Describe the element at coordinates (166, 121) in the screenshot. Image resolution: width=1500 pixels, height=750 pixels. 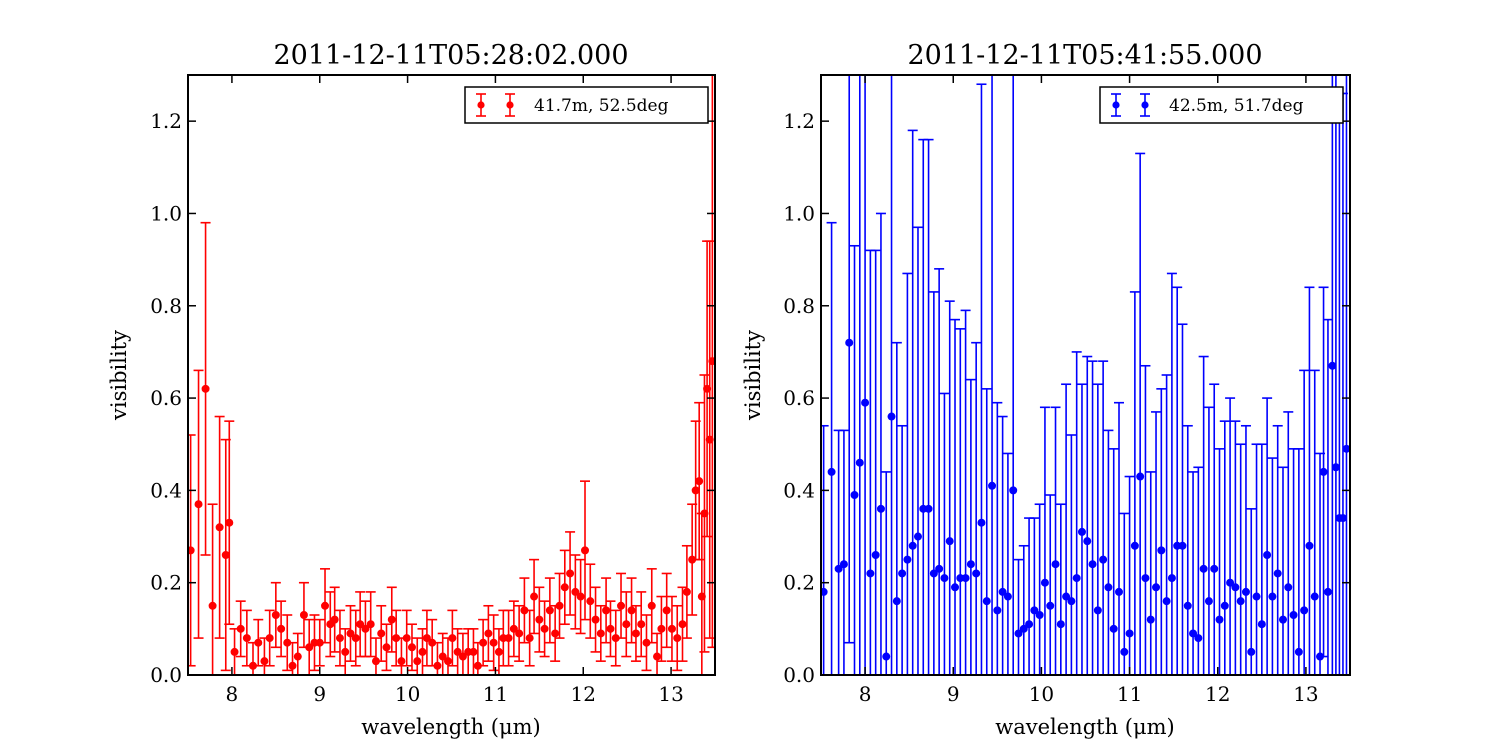
I see `y-tick-label: 1.2` at that location.